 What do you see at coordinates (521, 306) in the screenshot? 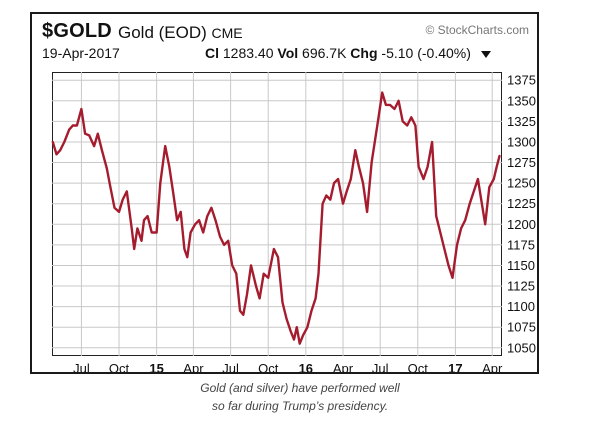
I see `y-tick-label: 1100` at bounding box center [521, 306].